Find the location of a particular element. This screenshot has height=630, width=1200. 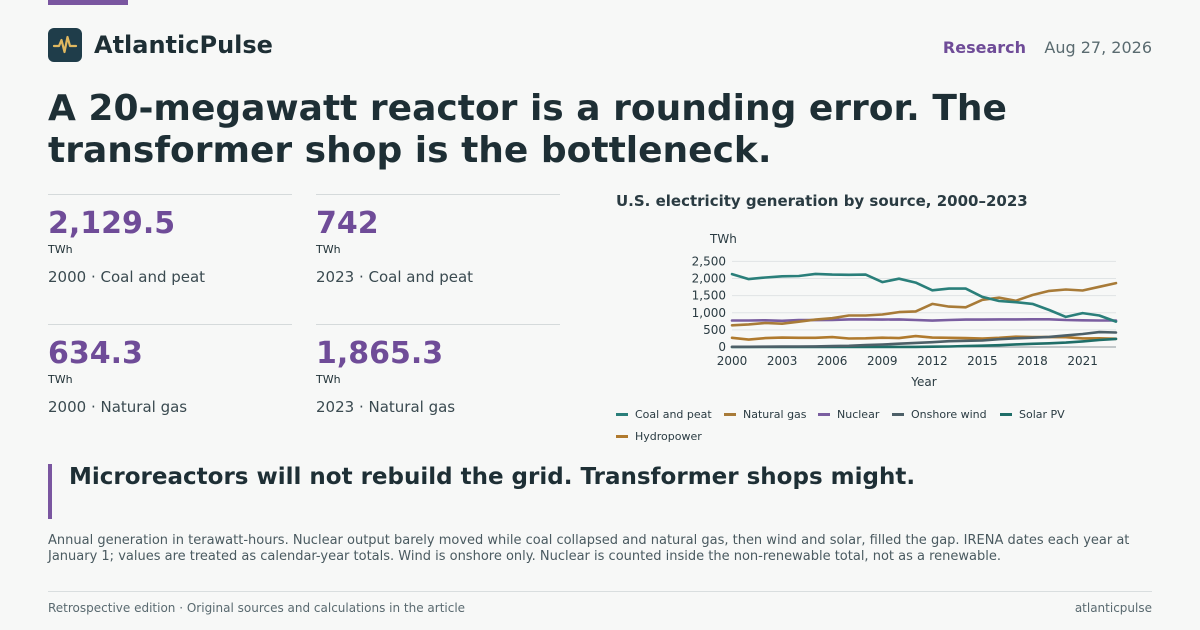

legend-item-nuclear: Nuclear is located at coordinates (848, 414).